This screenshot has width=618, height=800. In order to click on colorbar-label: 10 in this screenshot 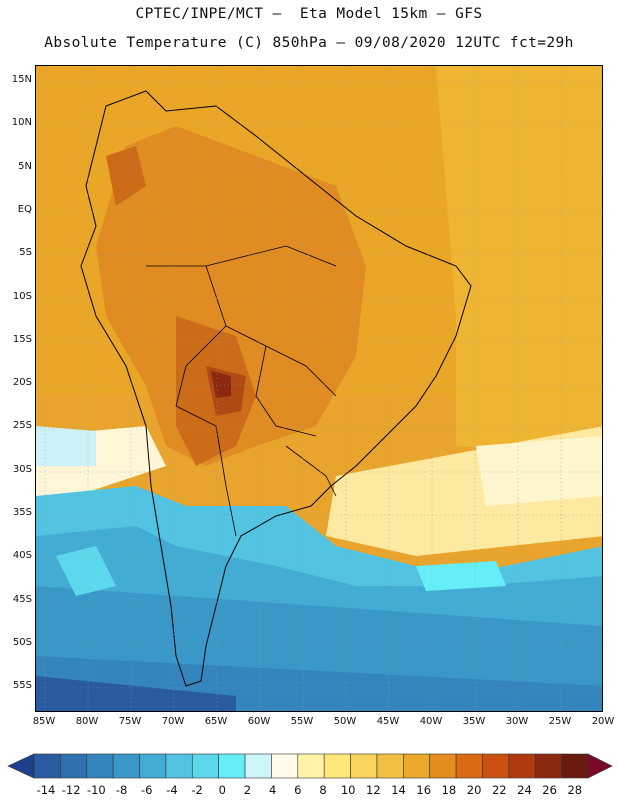, I will do `click(348, 790)`.